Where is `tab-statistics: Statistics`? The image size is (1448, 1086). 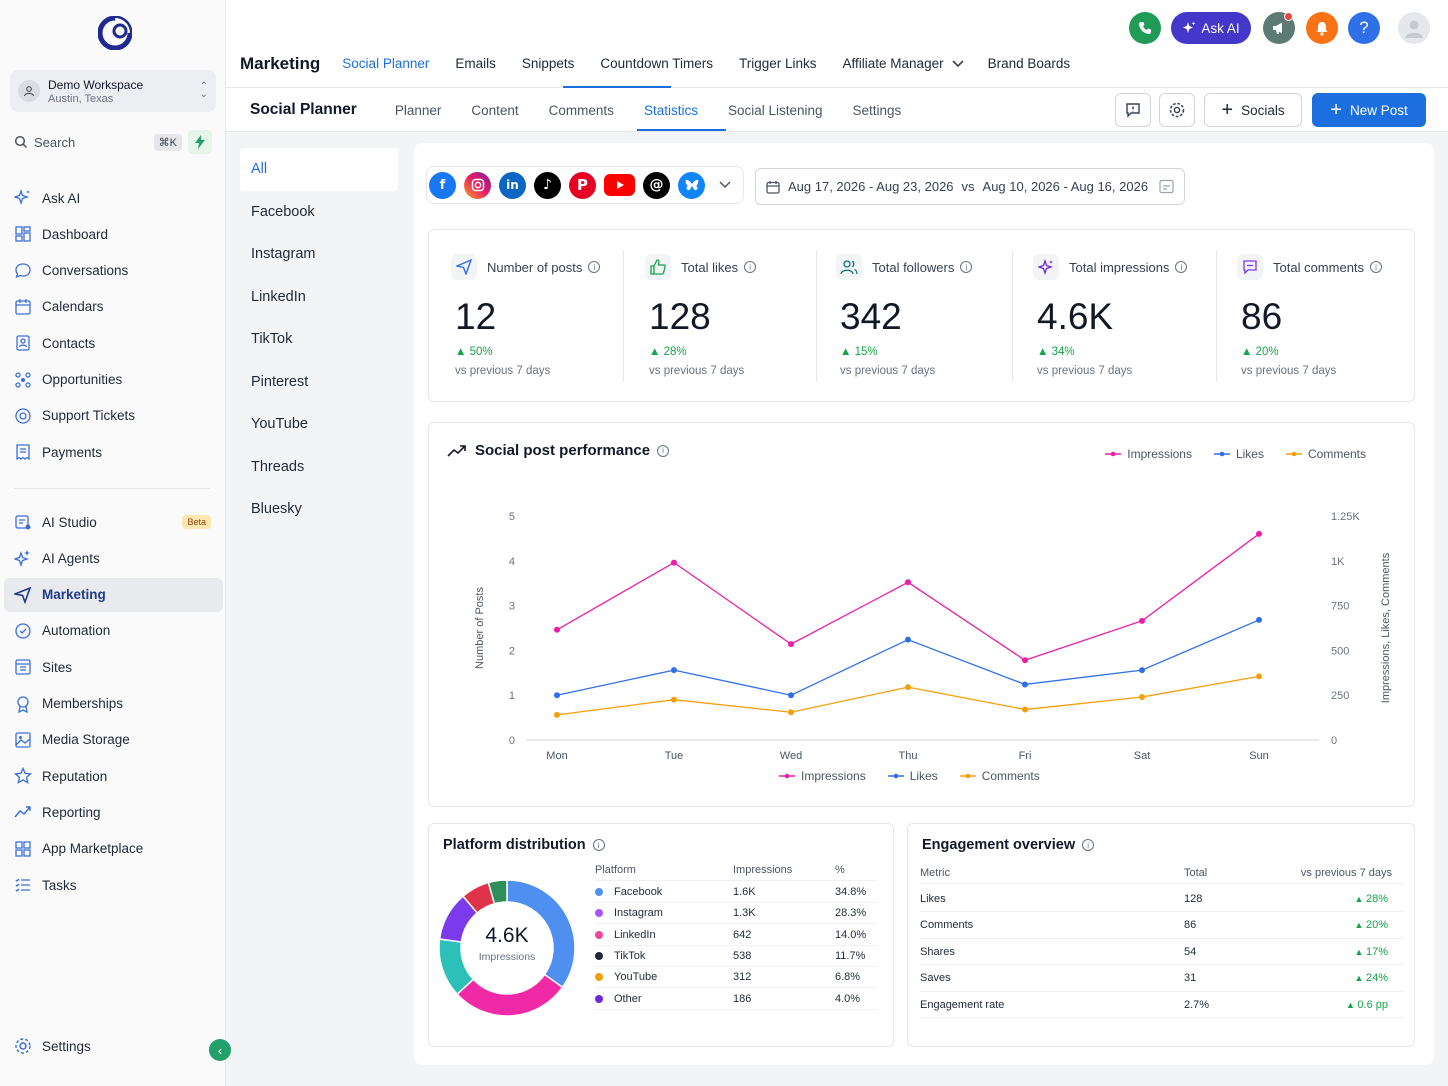 tab-statistics: Statistics is located at coordinates (670, 110).